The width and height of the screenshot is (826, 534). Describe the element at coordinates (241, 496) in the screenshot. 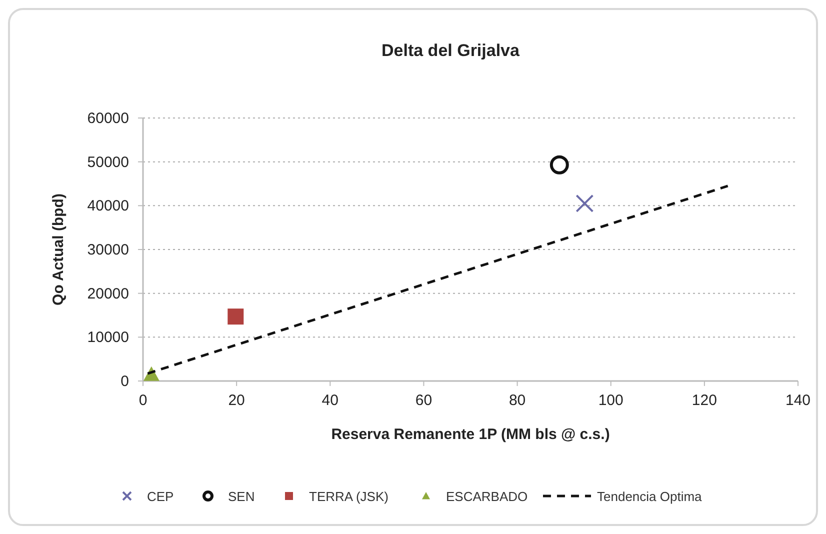

I see `legend-label: SEN` at that location.